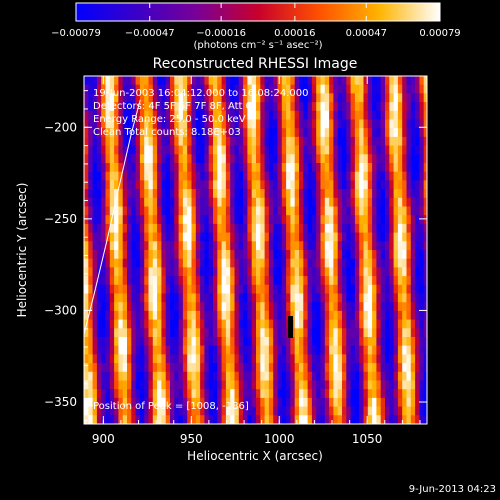 The width and height of the screenshot is (500, 500). What do you see at coordinates (439, 33) in the screenshot?
I see `colorbar-tick-label: 0.00079` at bounding box center [439, 33].